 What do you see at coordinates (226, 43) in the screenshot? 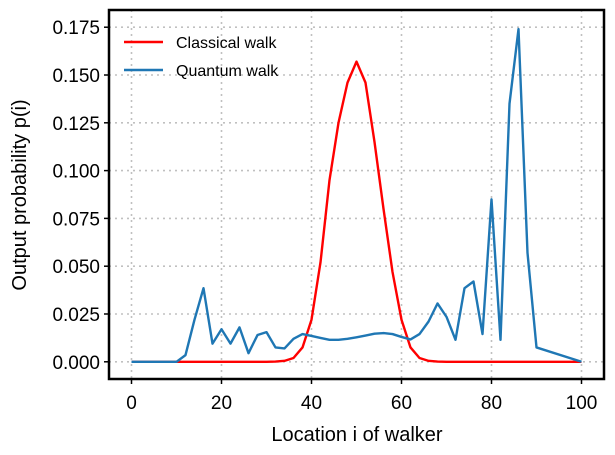
I see `legend-label: Classical walk` at bounding box center [226, 43].